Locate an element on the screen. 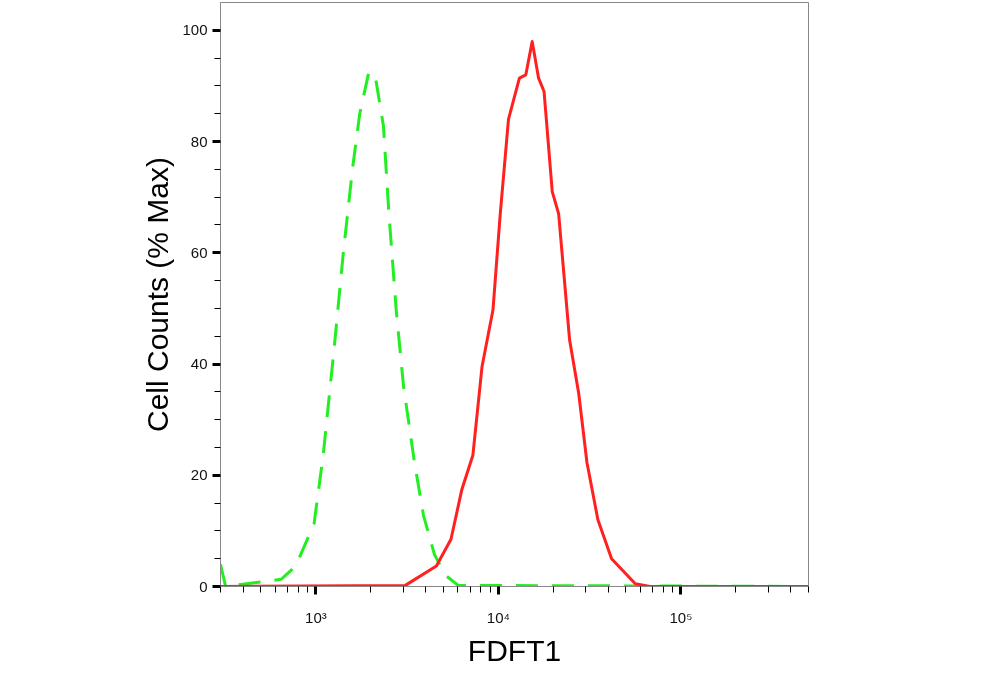  y-tick-label: 60 is located at coordinates (199, 252).